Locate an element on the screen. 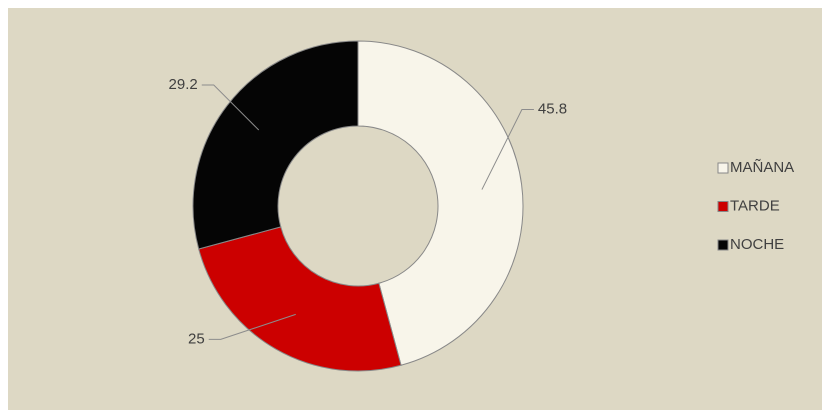 This screenshot has width=830, height=416. legend-label: TARDE is located at coordinates (755, 205).